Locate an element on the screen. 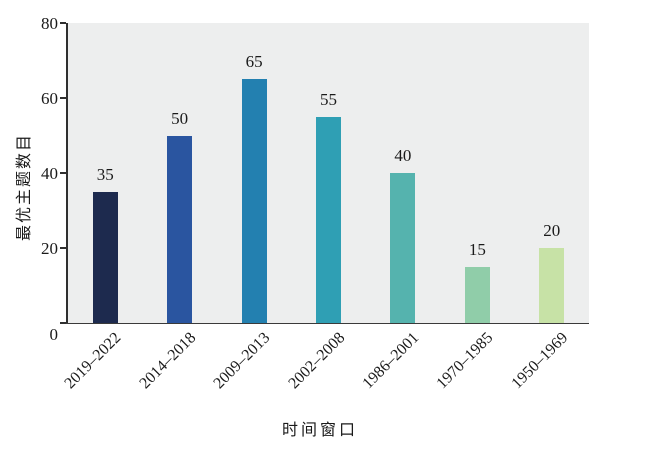 The height and width of the screenshot is (454, 650). y-tick-label: 0 is located at coordinates (54, 334).